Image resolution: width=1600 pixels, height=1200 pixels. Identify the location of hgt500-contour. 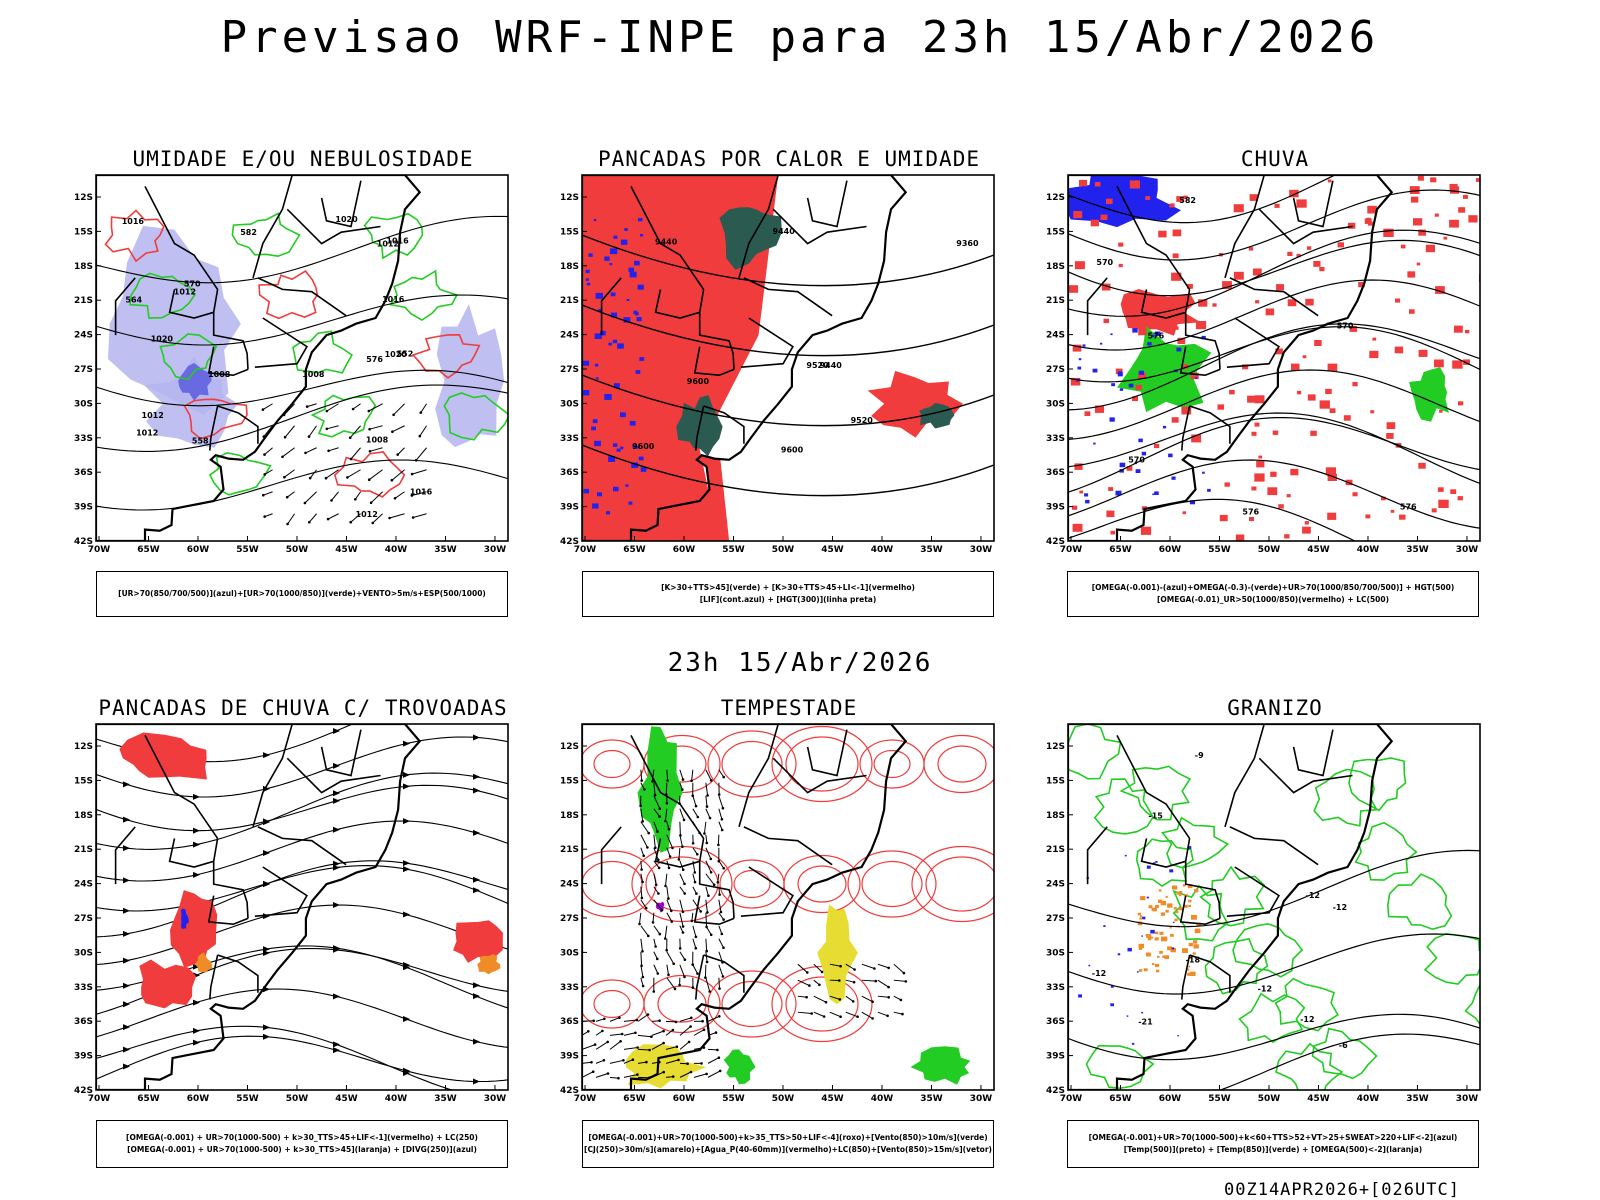
(1274, 315).